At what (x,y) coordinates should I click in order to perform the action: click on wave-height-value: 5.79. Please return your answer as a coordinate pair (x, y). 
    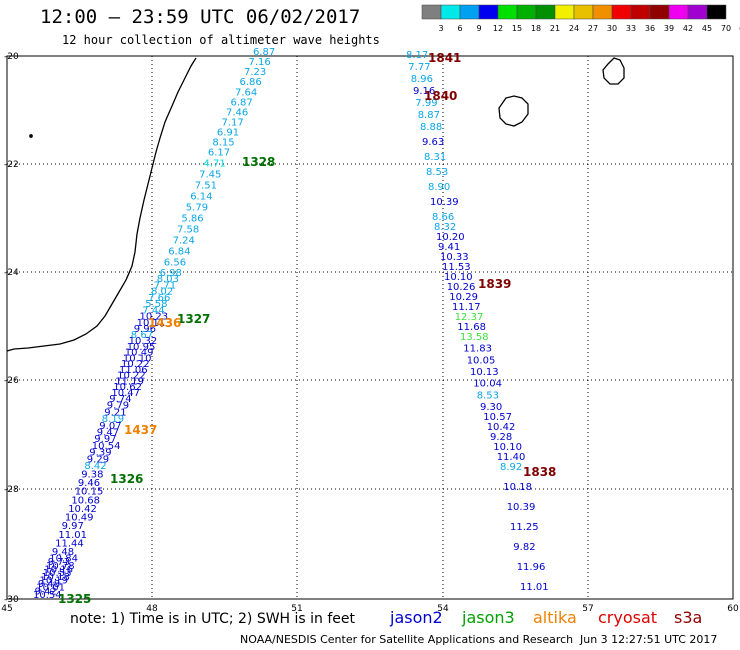
    Looking at the image, I should click on (197, 207).